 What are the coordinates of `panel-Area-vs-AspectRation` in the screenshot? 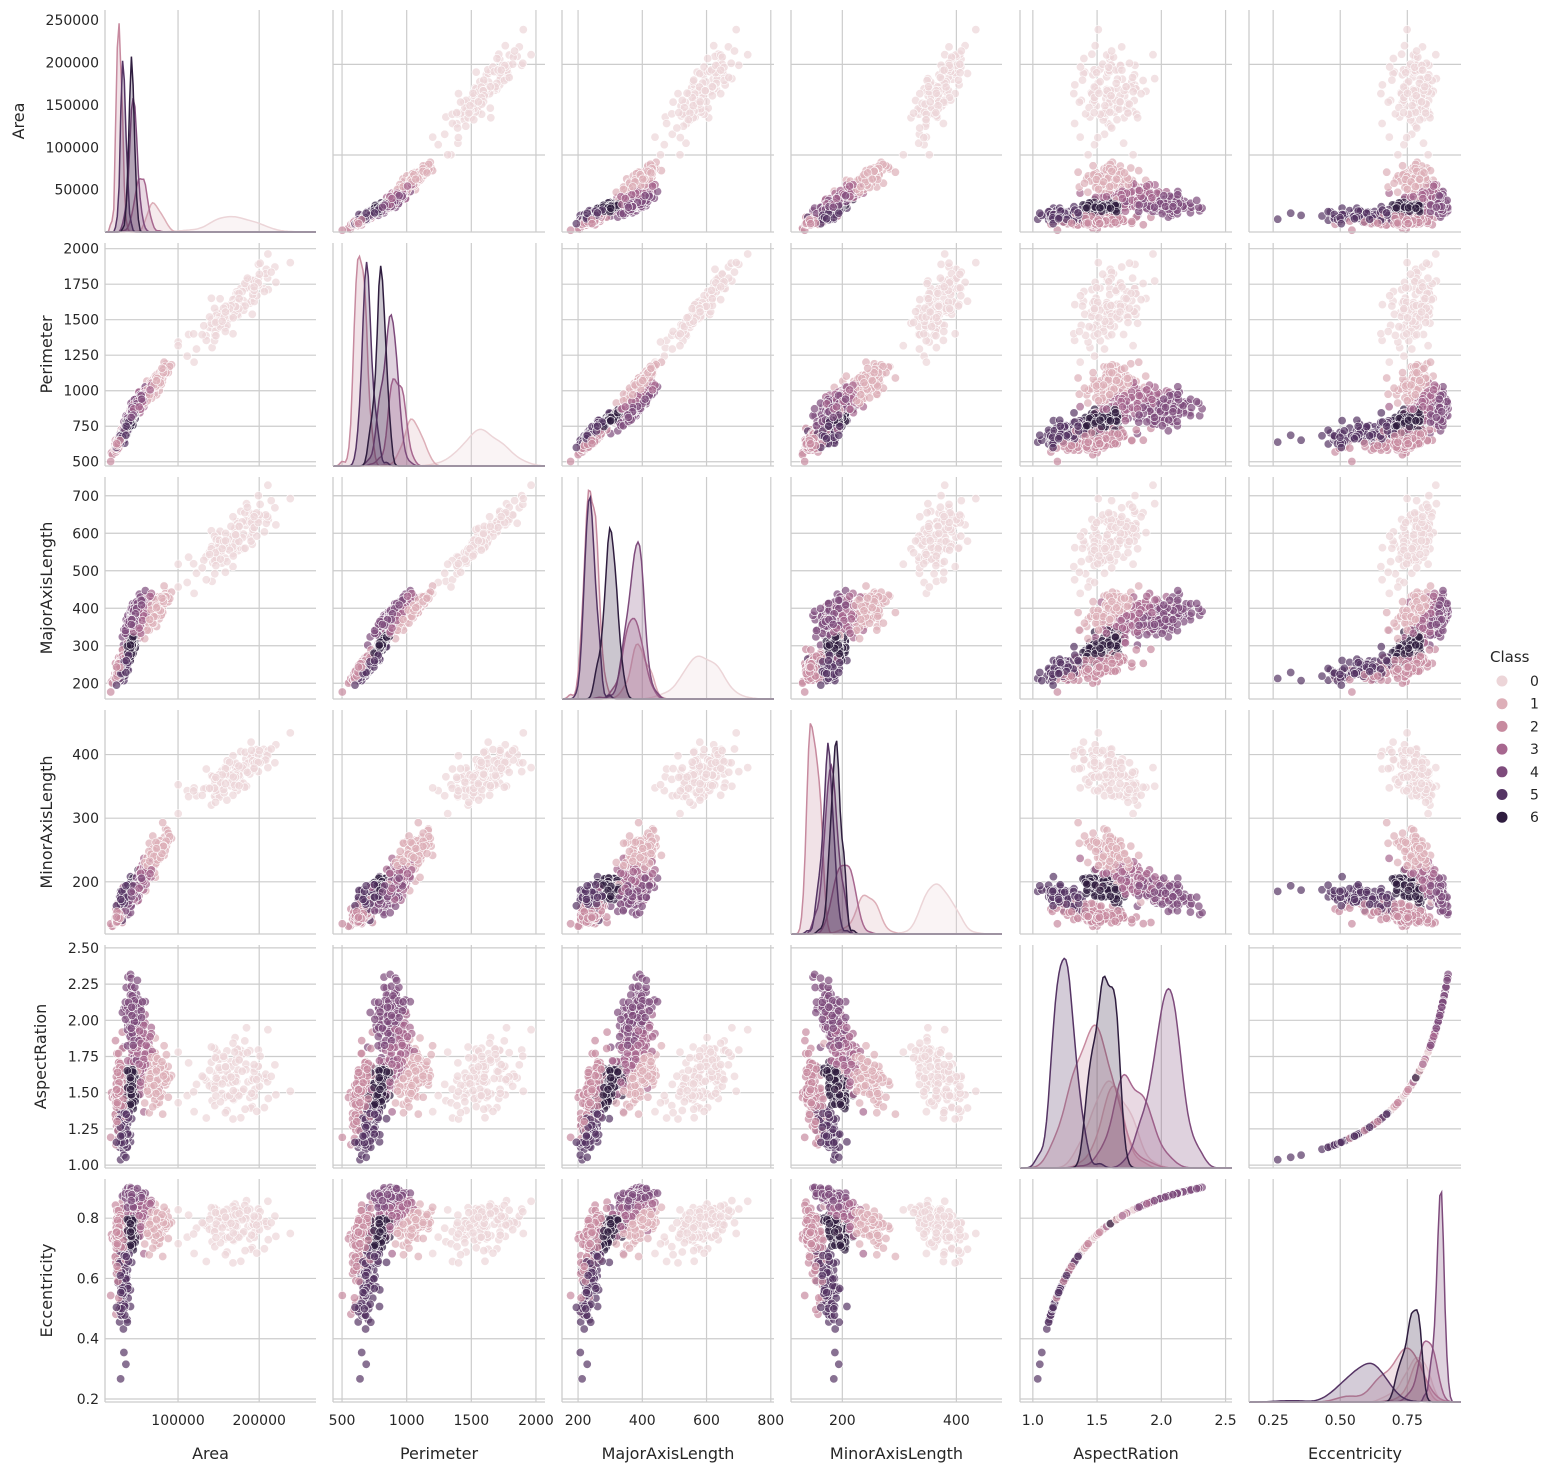 It's located at (1125, 122).